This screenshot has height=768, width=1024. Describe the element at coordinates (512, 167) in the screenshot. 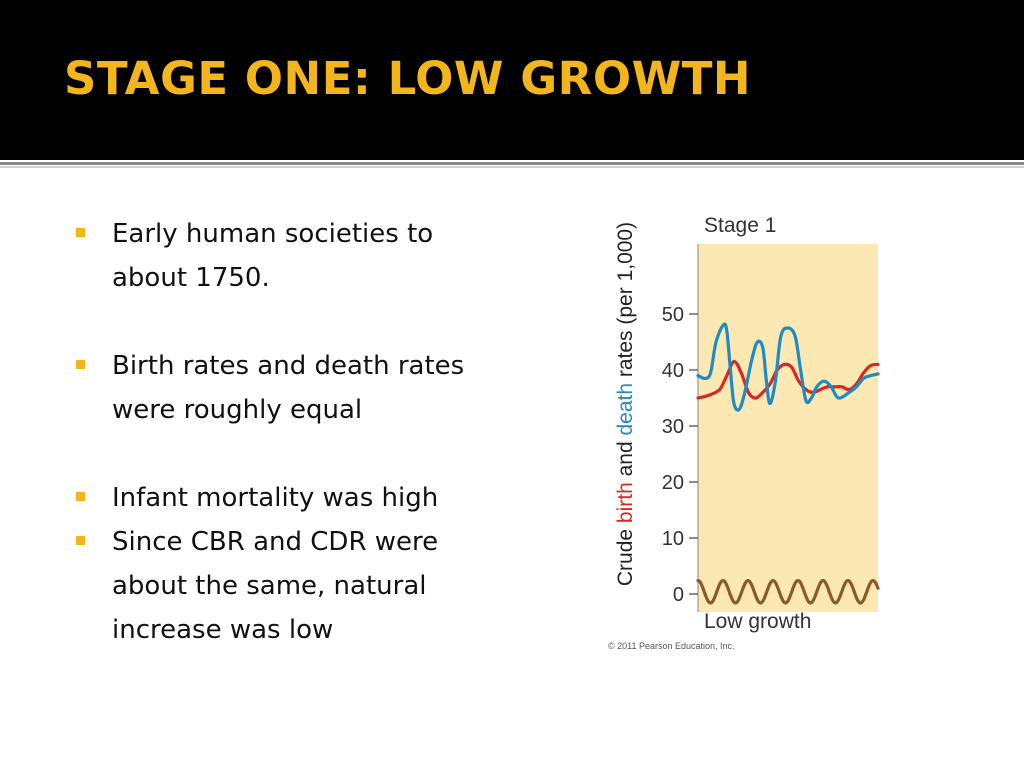

I see `divider-line-light` at that location.